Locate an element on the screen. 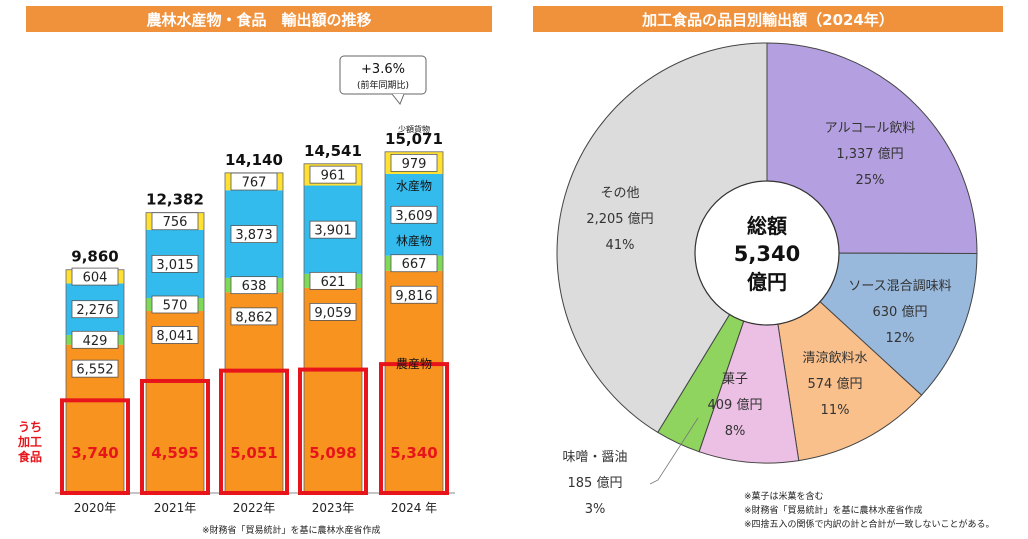  pie-slice-pct: 11% is located at coordinates (835, 410).